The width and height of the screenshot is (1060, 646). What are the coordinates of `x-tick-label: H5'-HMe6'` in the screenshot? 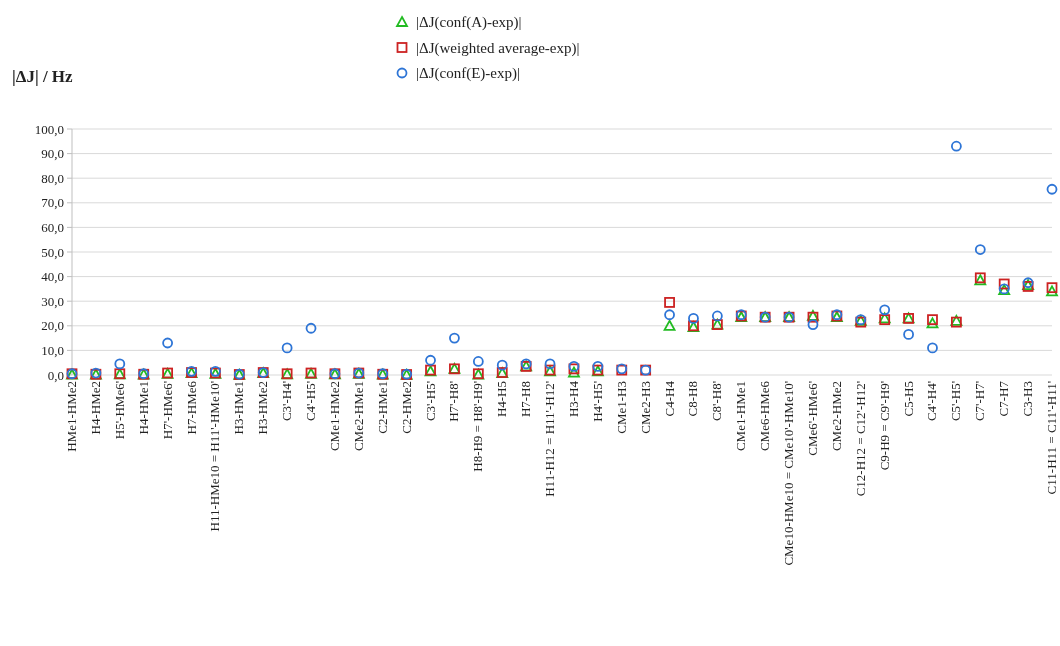 It's located at (119, 410).